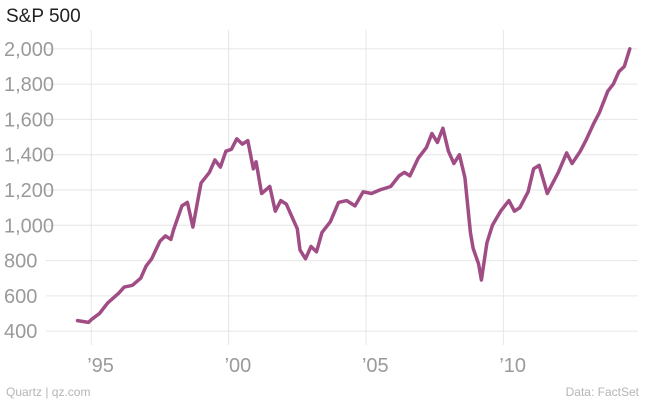 The height and width of the screenshot is (403, 645). I want to click on footer-source-right: Data: FactSet, so click(602, 392).